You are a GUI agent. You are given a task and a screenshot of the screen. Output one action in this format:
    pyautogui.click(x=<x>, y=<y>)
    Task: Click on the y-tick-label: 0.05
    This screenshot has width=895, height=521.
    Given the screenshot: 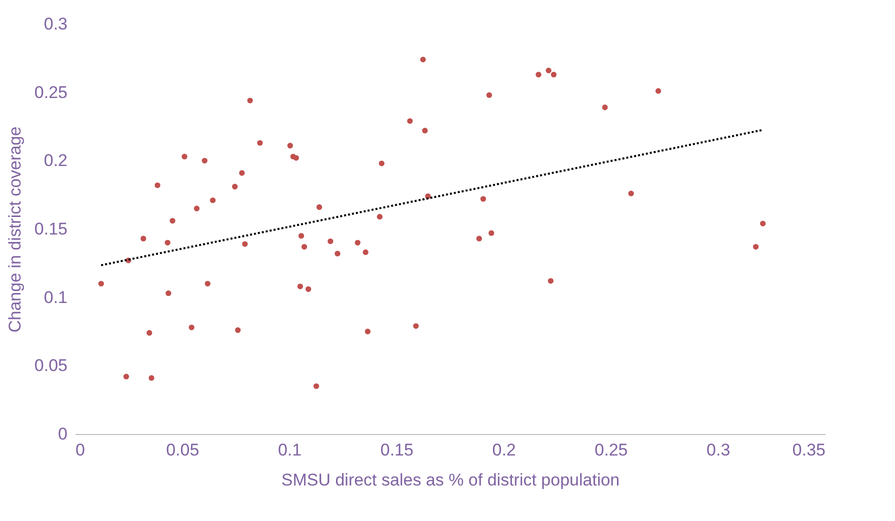 What is the action you would take?
    pyautogui.click(x=51, y=366)
    